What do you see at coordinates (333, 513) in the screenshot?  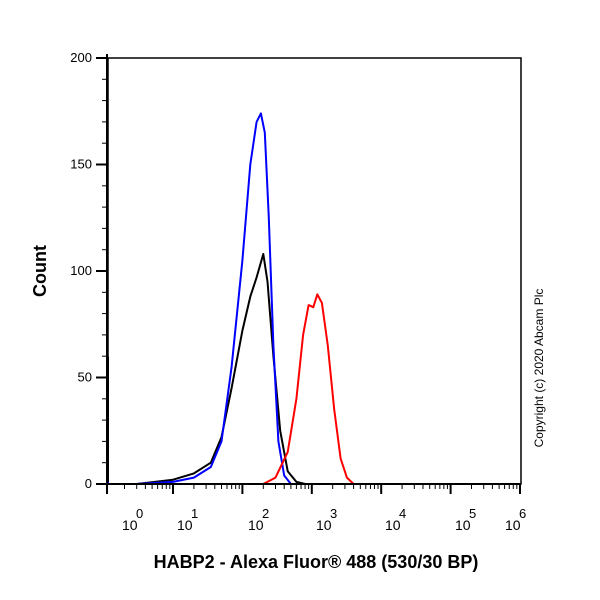 I see `svg-text: 3` at bounding box center [333, 513].